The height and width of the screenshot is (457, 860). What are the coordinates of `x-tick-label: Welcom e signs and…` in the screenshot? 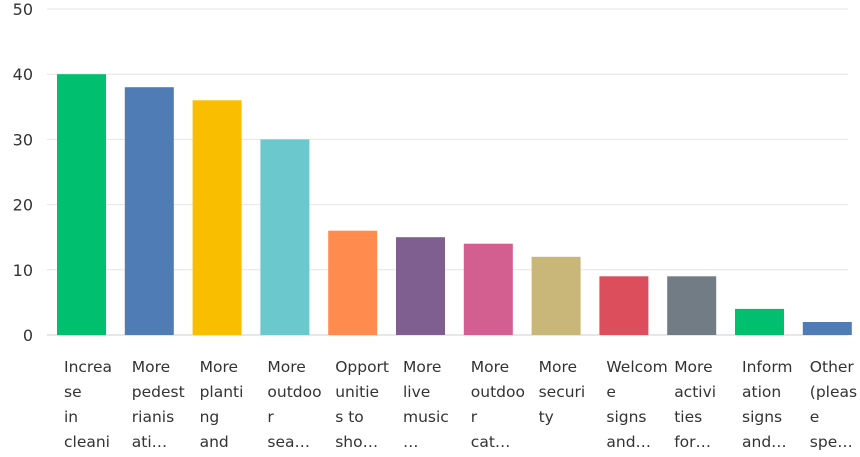 It's located at (637, 404).